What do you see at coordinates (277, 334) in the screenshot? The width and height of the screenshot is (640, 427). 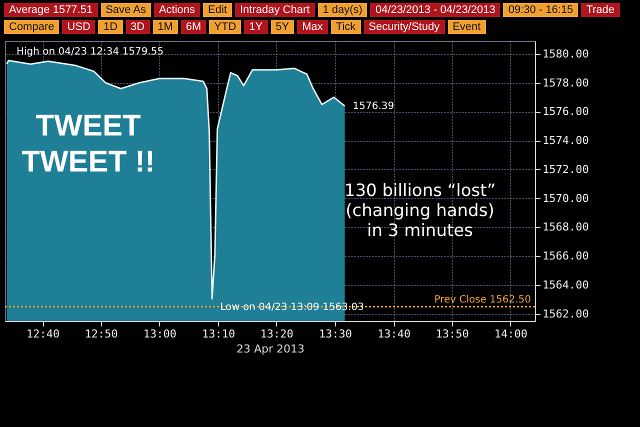 I see `x-tick-label: 13:20` at bounding box center [277, 334].